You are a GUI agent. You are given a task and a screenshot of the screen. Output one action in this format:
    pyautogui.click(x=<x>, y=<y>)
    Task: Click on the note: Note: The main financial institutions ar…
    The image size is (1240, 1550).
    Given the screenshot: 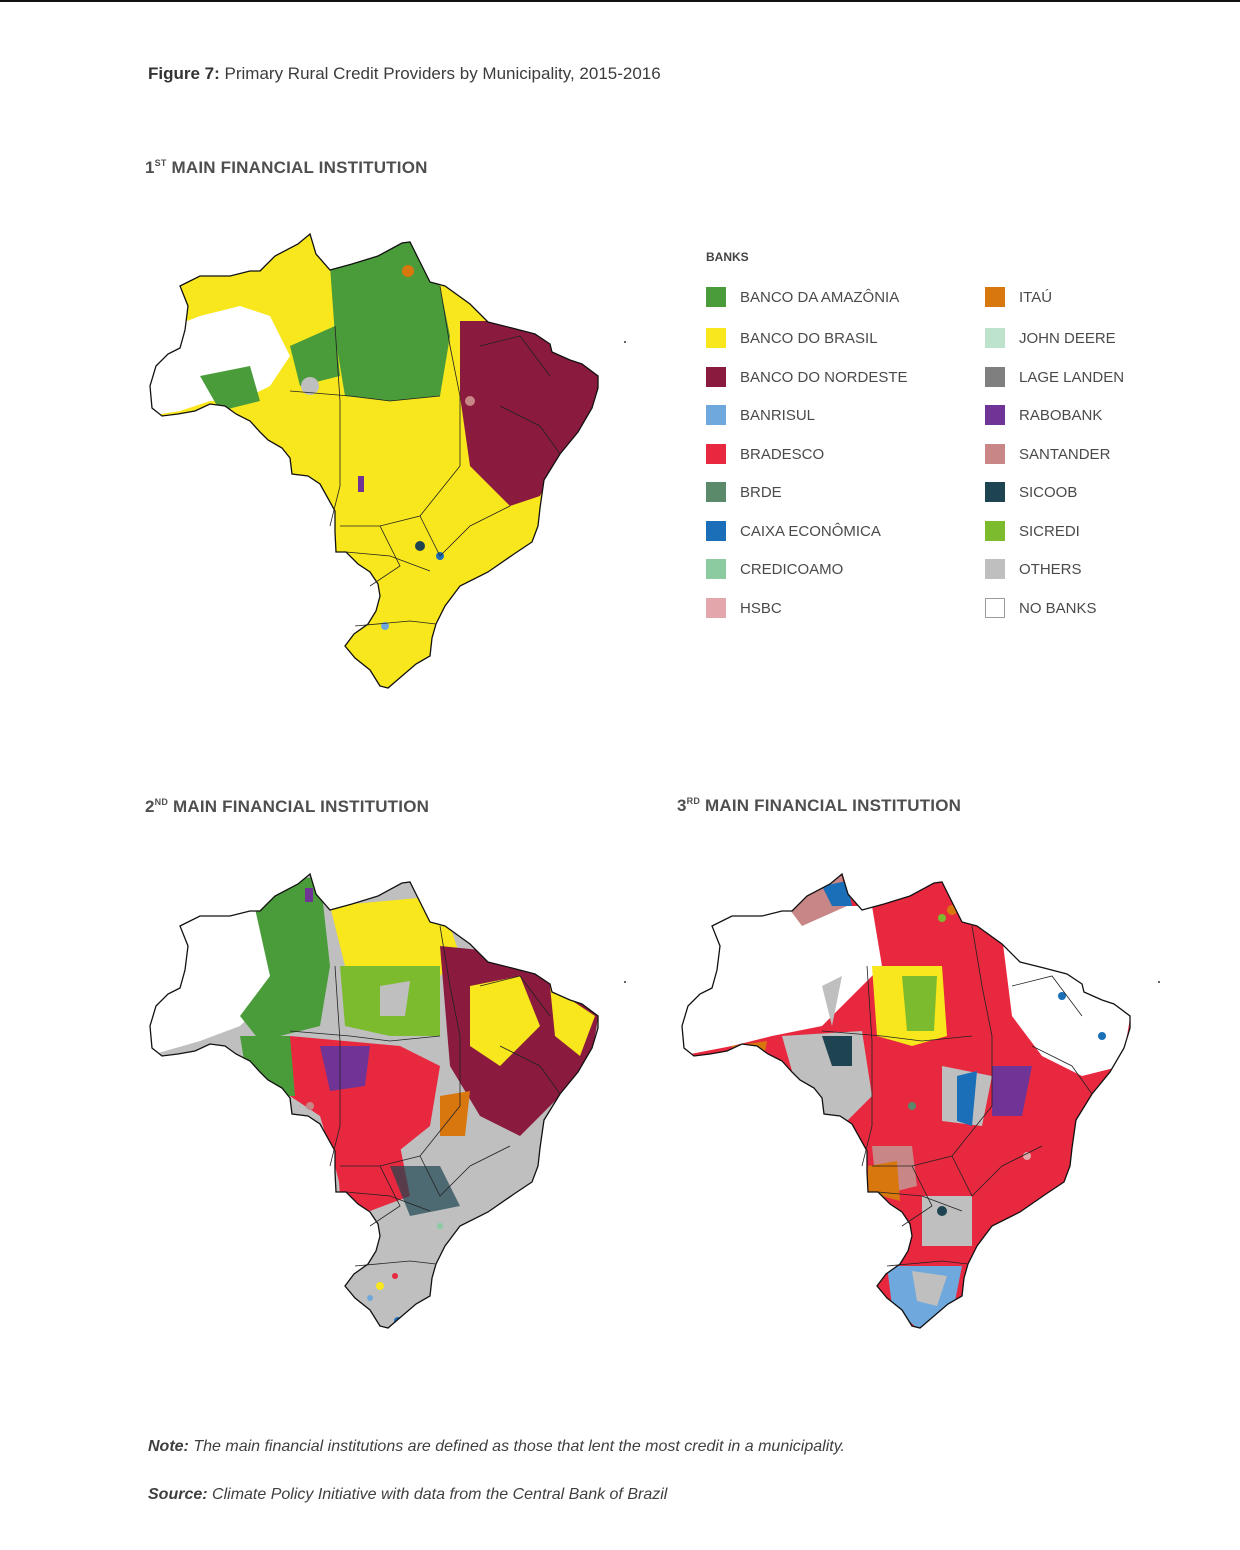 What is the action you would take?
    pyautogui.click(x=496, y=1447)
    